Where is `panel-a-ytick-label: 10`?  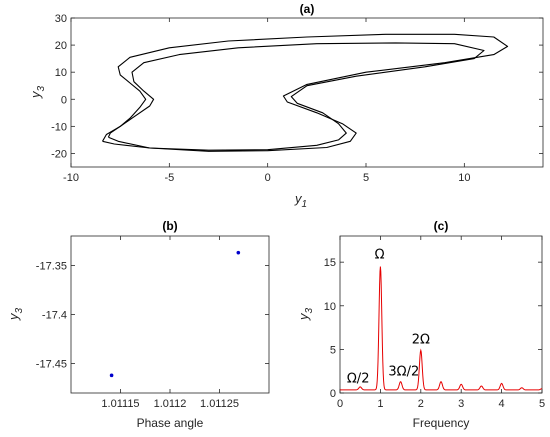 panel-a-ytick-label: 10 is located at coordinates (61, 73).